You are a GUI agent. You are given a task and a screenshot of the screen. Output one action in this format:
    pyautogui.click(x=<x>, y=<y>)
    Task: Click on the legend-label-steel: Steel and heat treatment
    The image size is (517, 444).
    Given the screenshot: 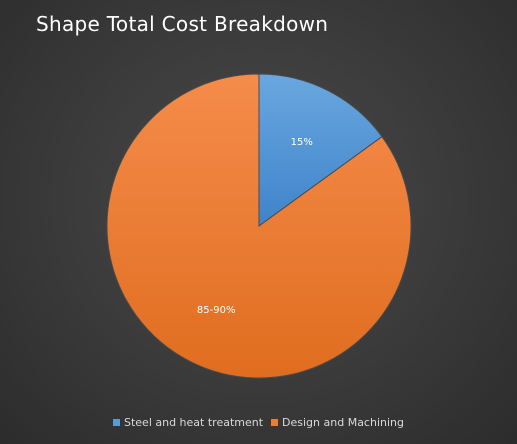 What is the action you would take?
    pyautogui.click(x=193, y=422)
    